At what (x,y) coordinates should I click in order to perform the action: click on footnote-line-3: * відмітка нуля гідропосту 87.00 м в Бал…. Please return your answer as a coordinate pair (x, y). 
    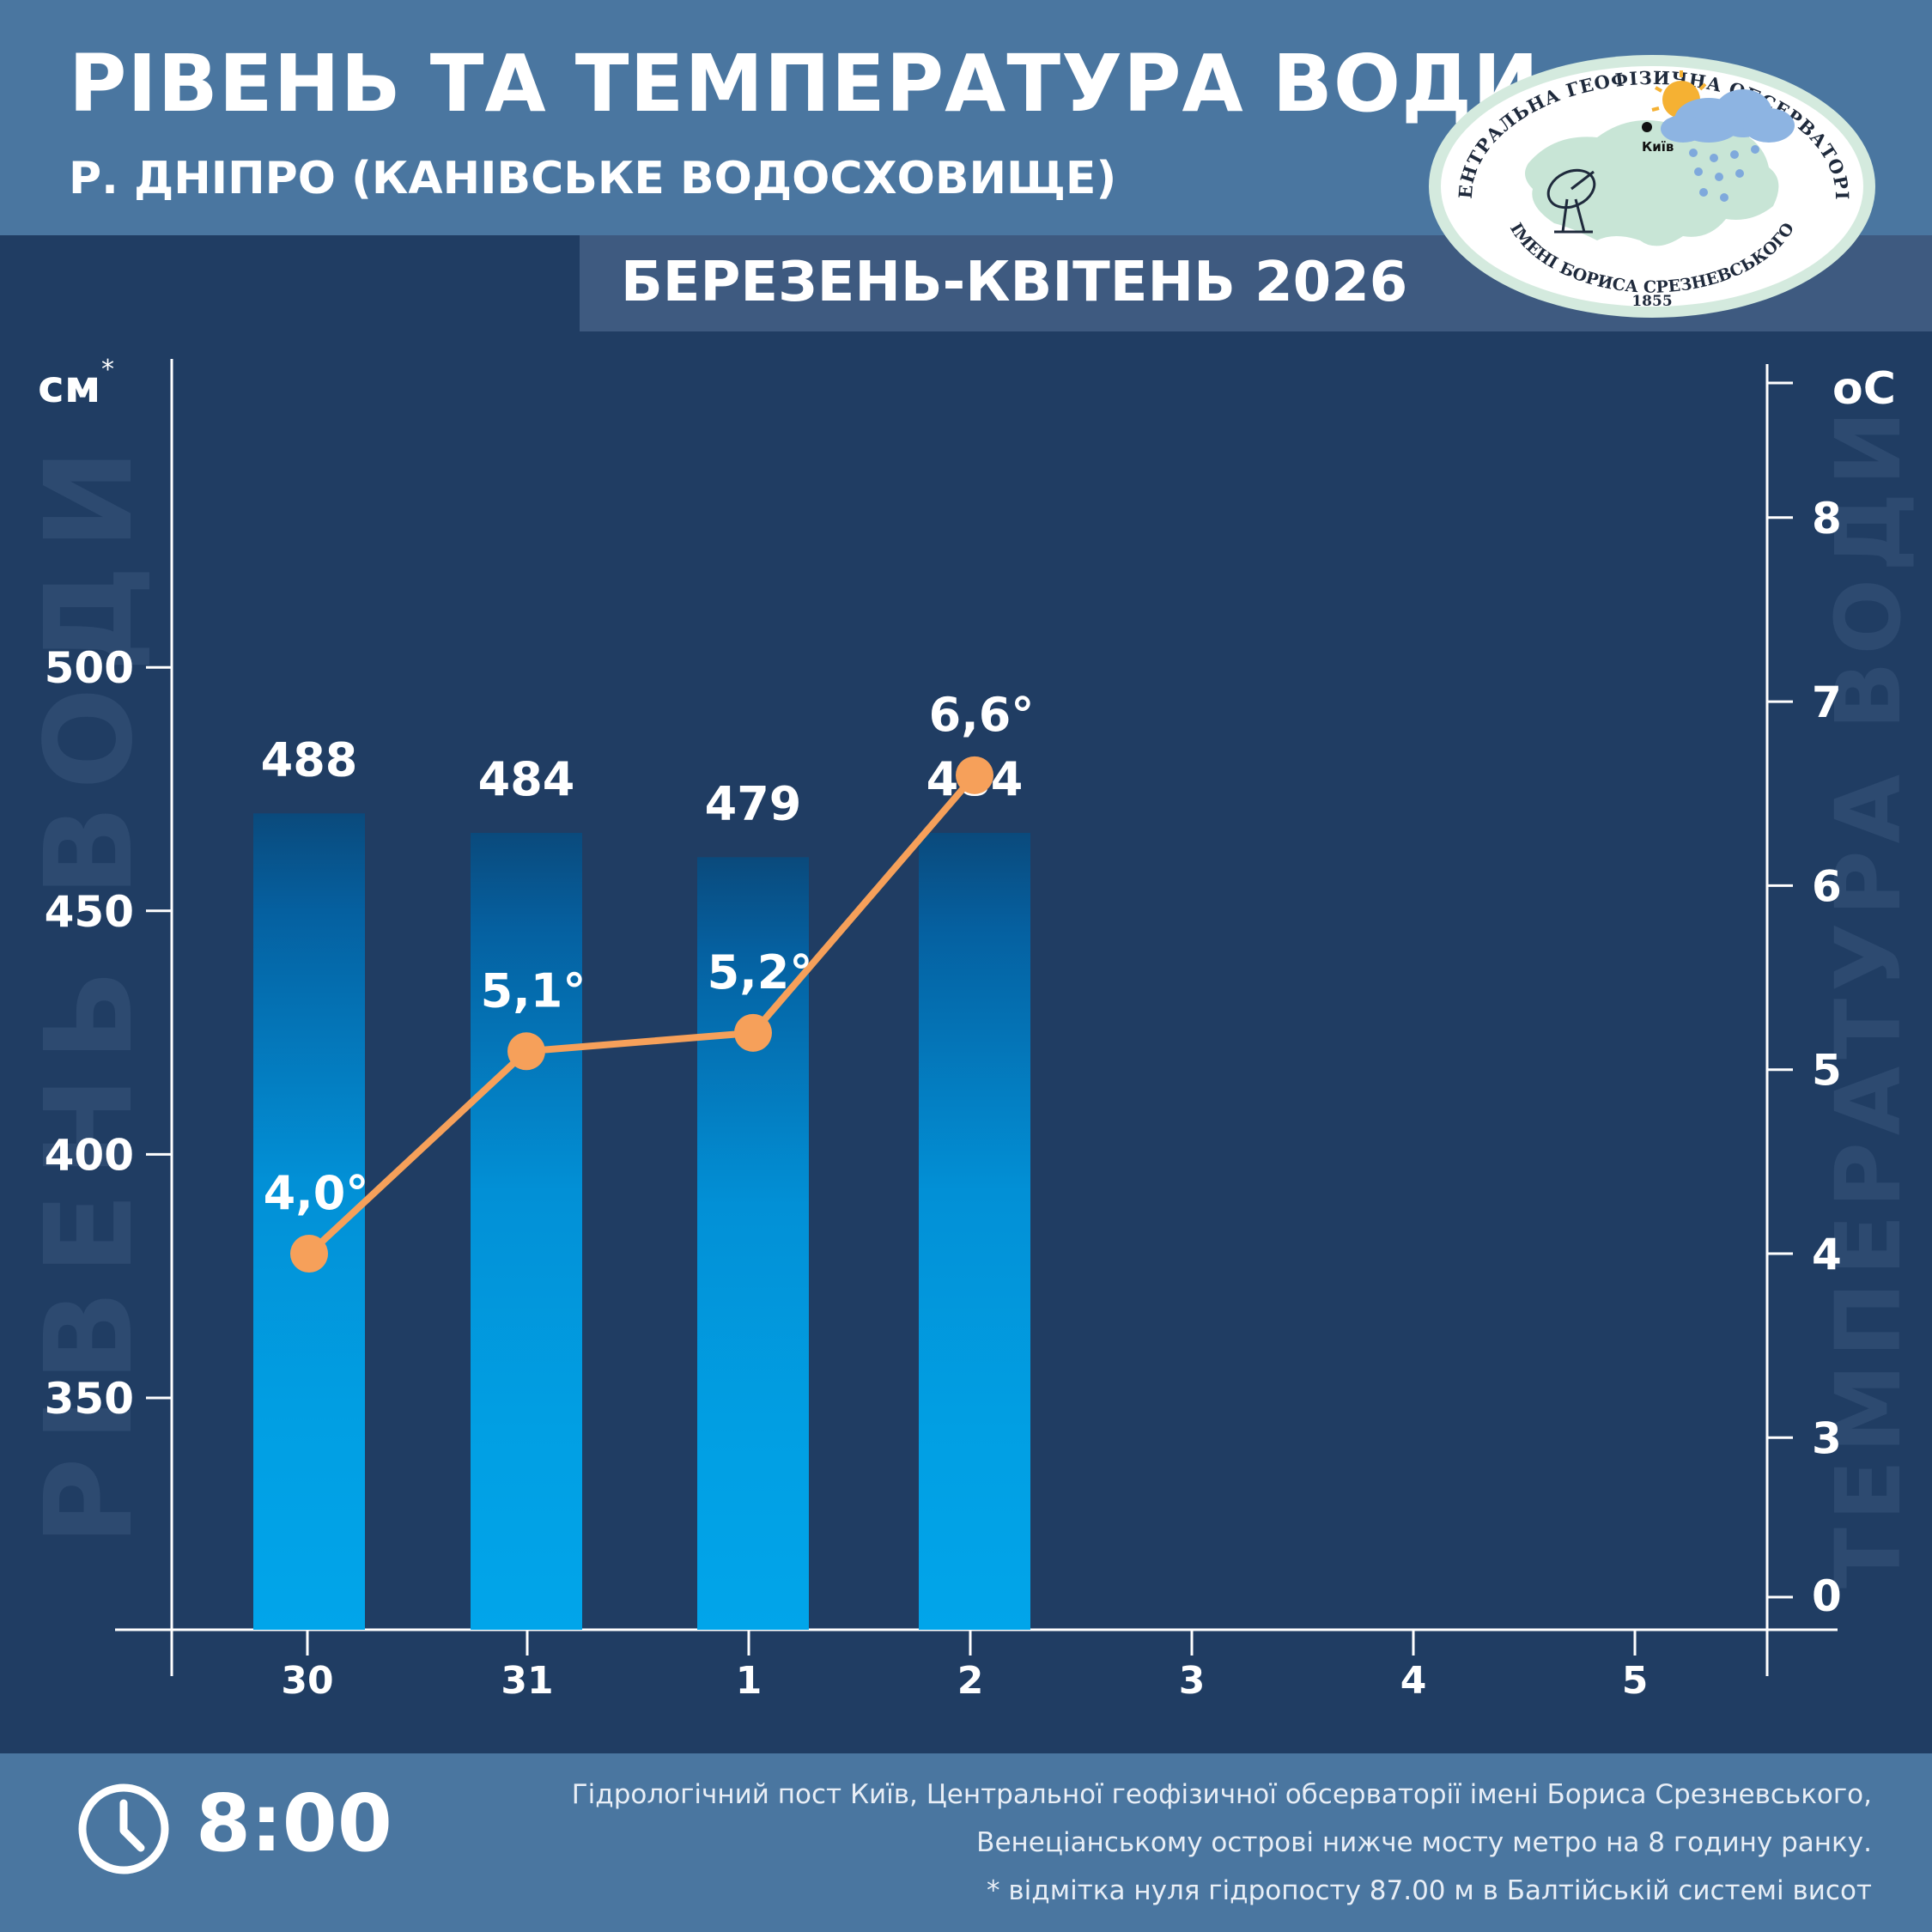
    Looking at the image, I should click on (1429, 1890).